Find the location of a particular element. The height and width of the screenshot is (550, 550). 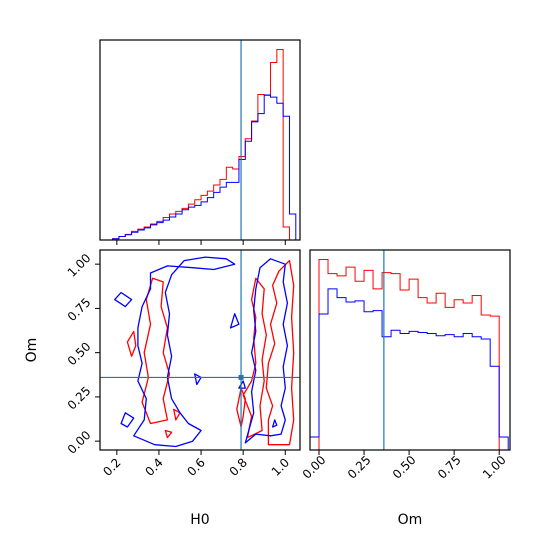

contour-xtick-label-2: 0.6 is located at coordinates (196, 466).